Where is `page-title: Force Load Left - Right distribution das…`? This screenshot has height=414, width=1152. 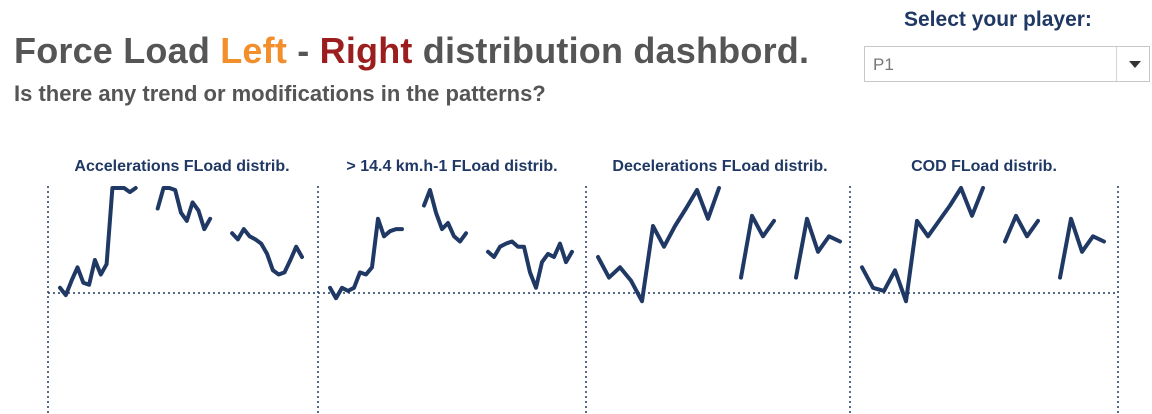 page-title: Force Load Left - Right distribution das… is located at coordinates (411, 51).